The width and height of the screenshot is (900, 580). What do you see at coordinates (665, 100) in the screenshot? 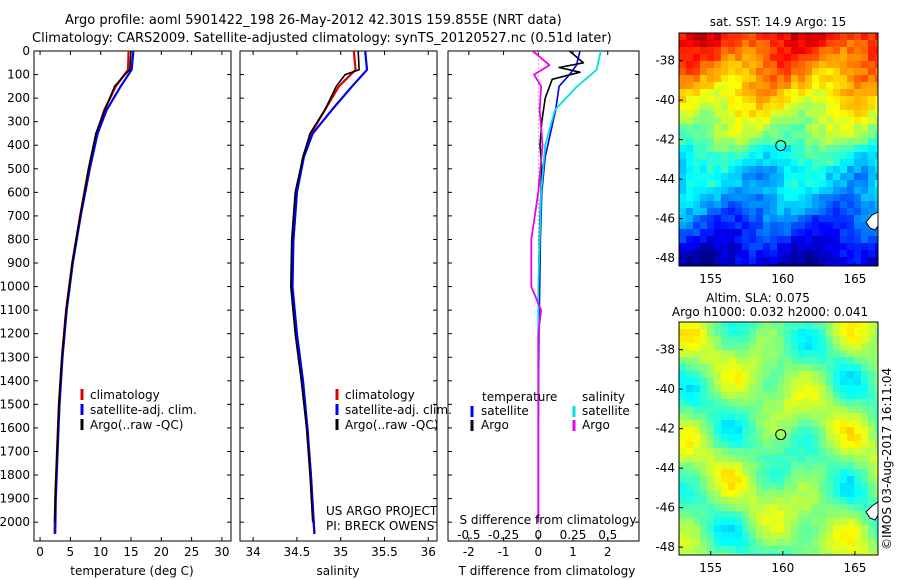
I see `map-y-tick-label: -40` at bounding box center [665, 100].